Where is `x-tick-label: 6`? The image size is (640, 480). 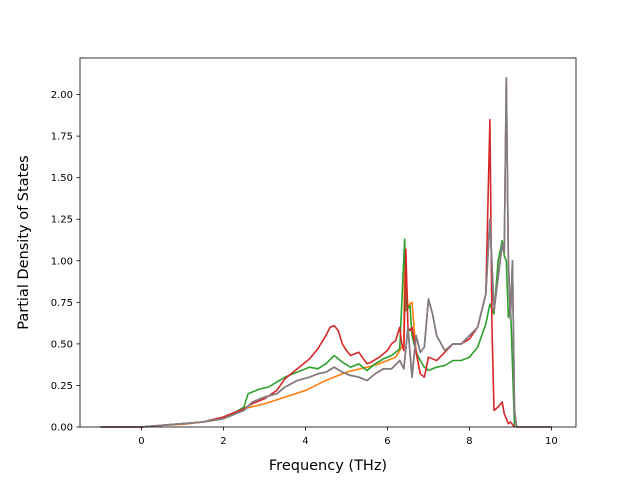 x-tick-label: 6 is located at coordinates (387, 441).